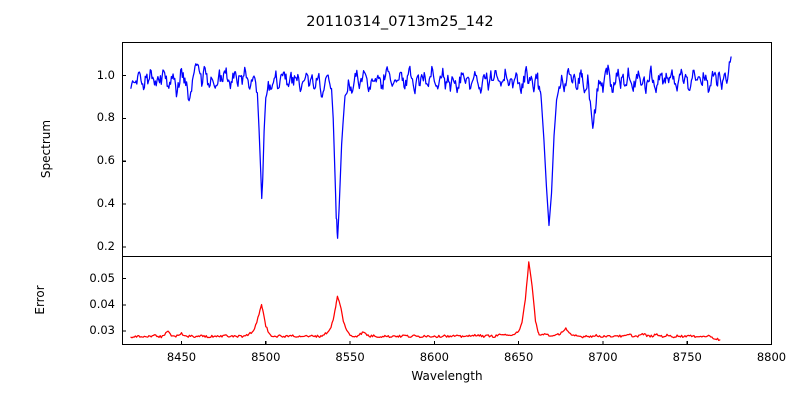 The image size is (800, 400). What do you see at coordinates (105, 203) in the screenshot?
I see `y-tick-label-spectrum: 0.4` at bounding box center [105, 203].